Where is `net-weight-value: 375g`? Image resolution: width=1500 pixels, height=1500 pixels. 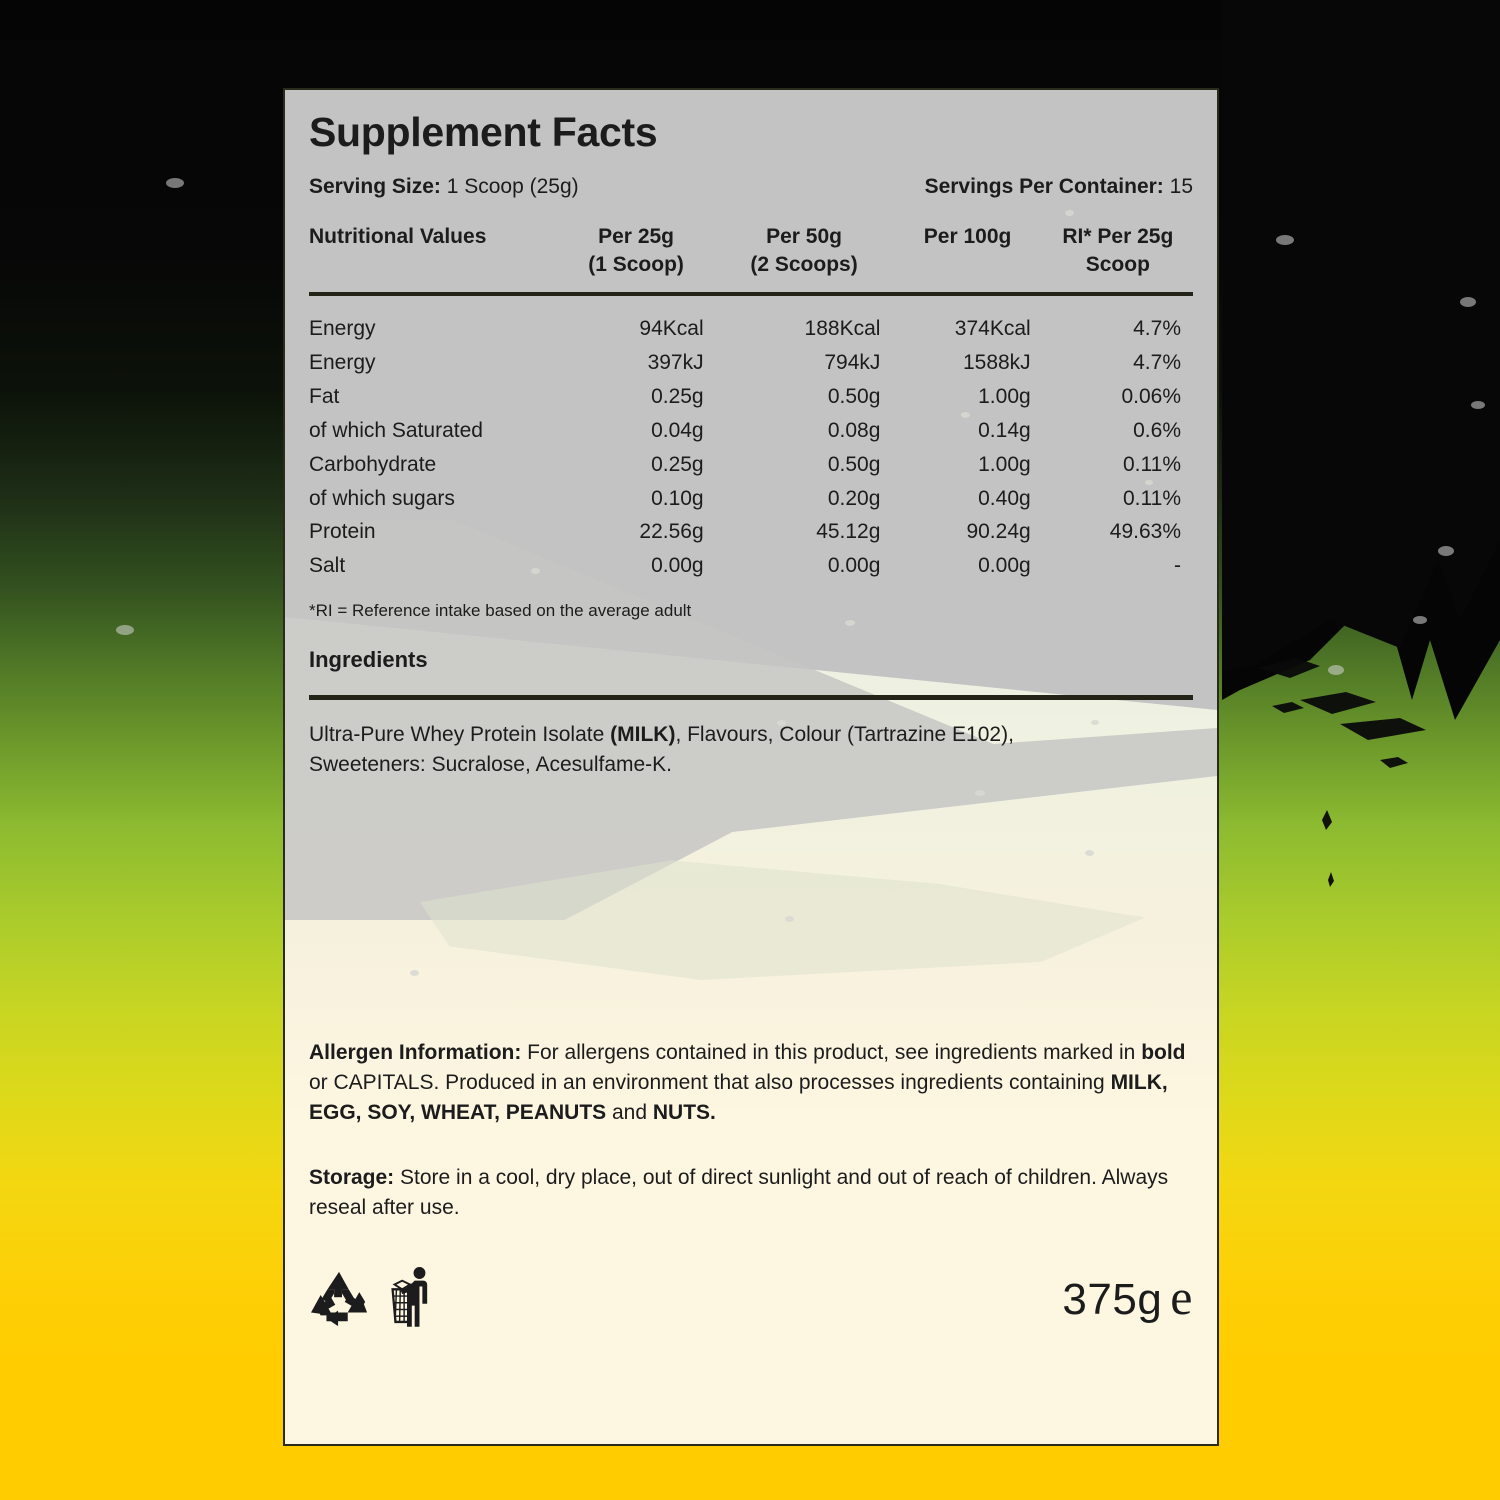
net-weight-value: 375g is located at coordinates (1112, 1299).